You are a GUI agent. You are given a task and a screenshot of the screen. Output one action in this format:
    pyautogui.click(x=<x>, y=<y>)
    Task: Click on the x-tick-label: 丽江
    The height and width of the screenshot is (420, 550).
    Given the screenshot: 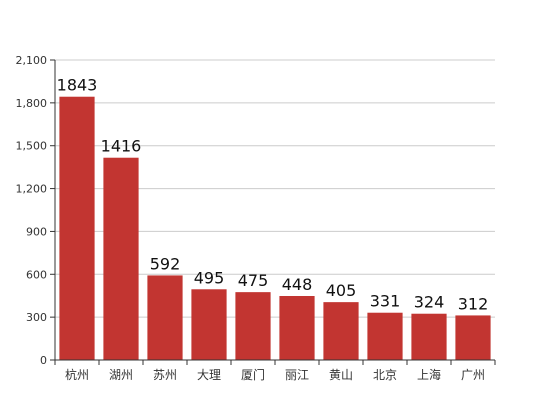 What is the action you would take?
    pyautogui.click(x=297, y=375)
    